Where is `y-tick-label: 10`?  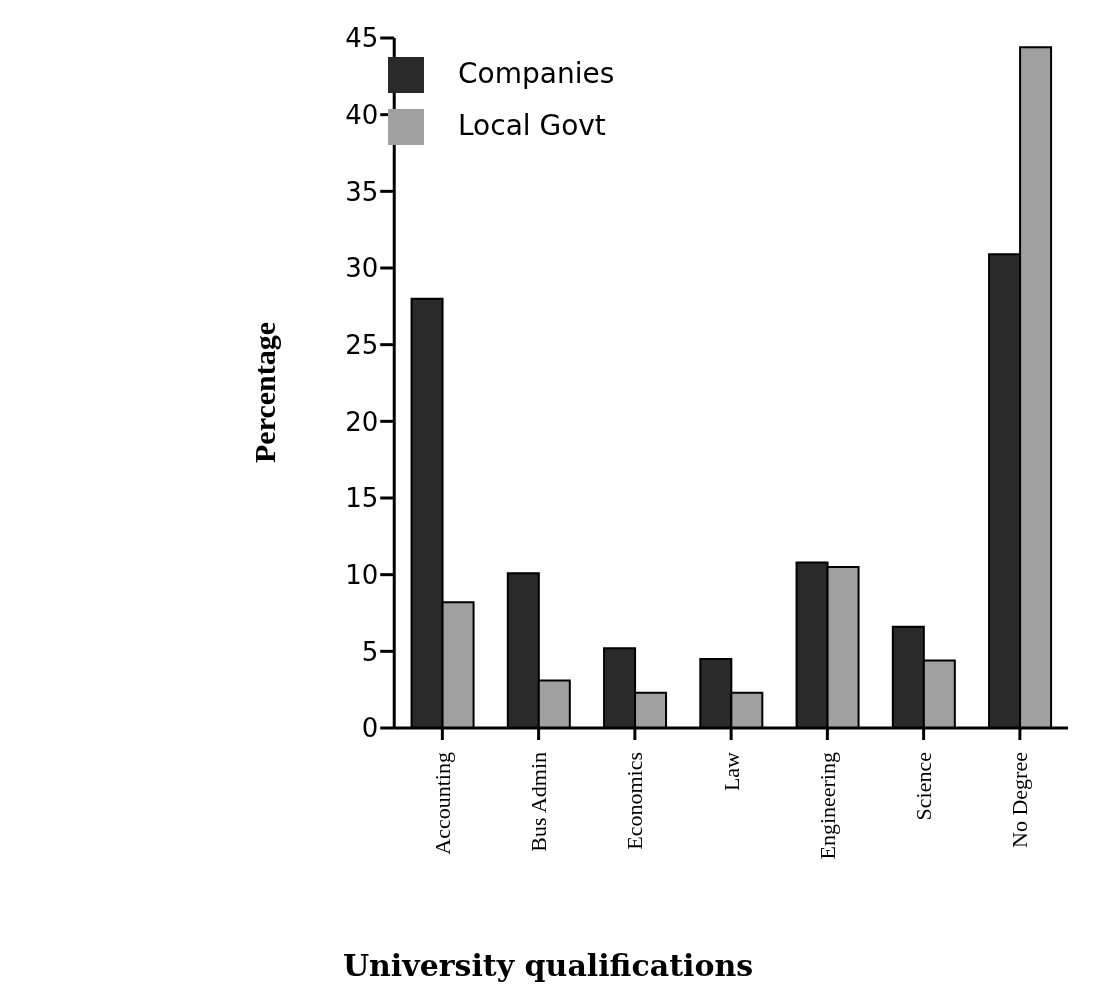
y-tick-label: 10 is located at coordinates (362, 574).